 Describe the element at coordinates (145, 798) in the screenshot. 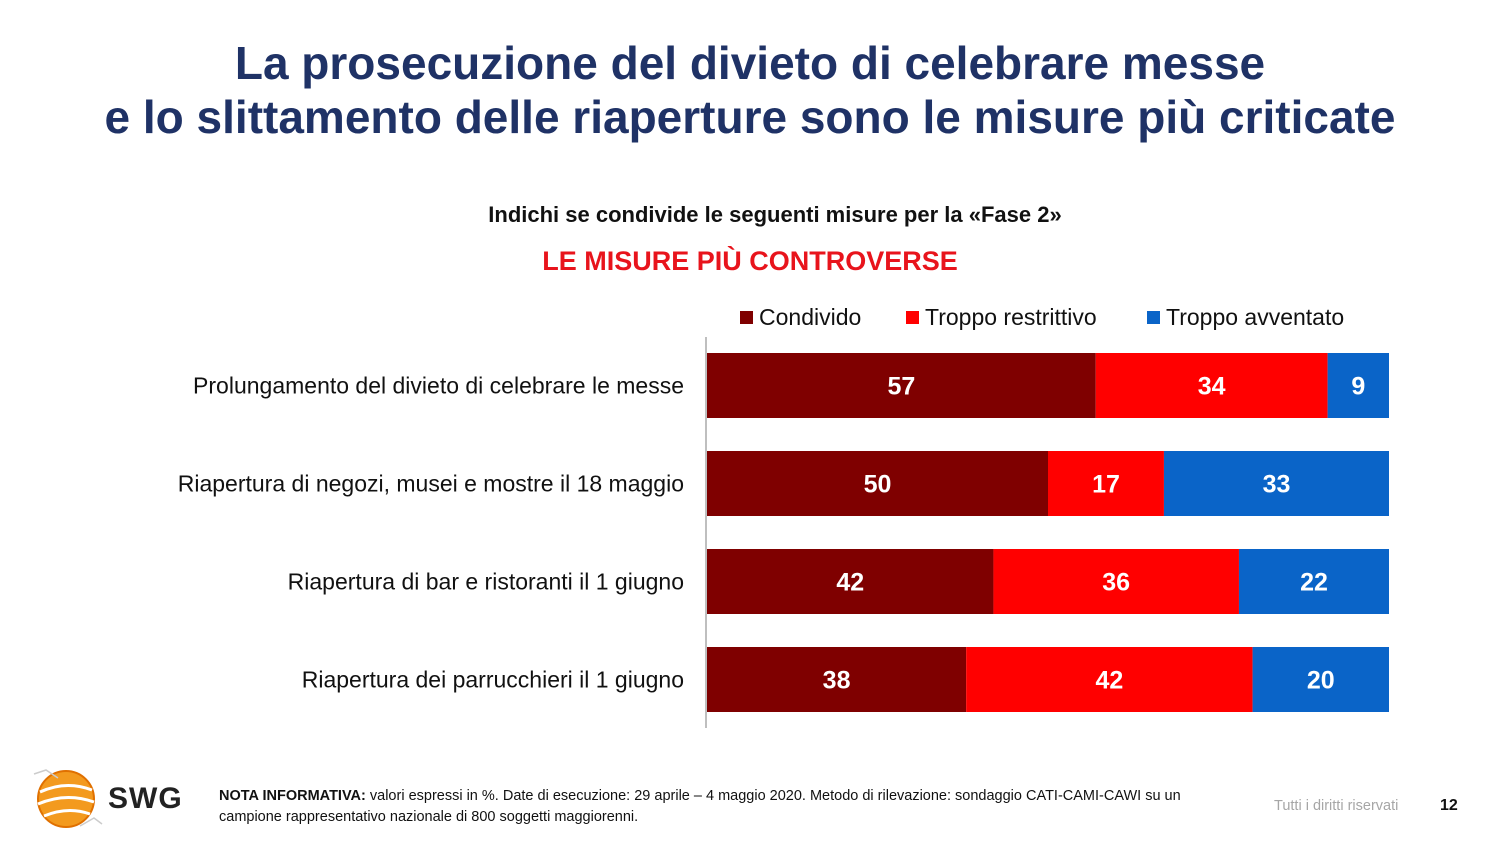

I see `logo-text: SWG` at that location.